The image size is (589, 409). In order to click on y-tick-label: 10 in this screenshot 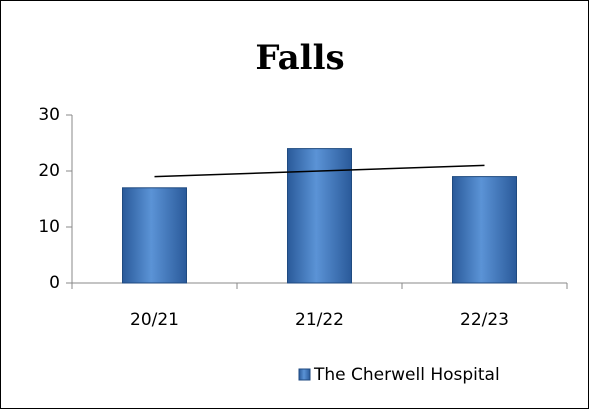, I will do `click(49, 227)`.